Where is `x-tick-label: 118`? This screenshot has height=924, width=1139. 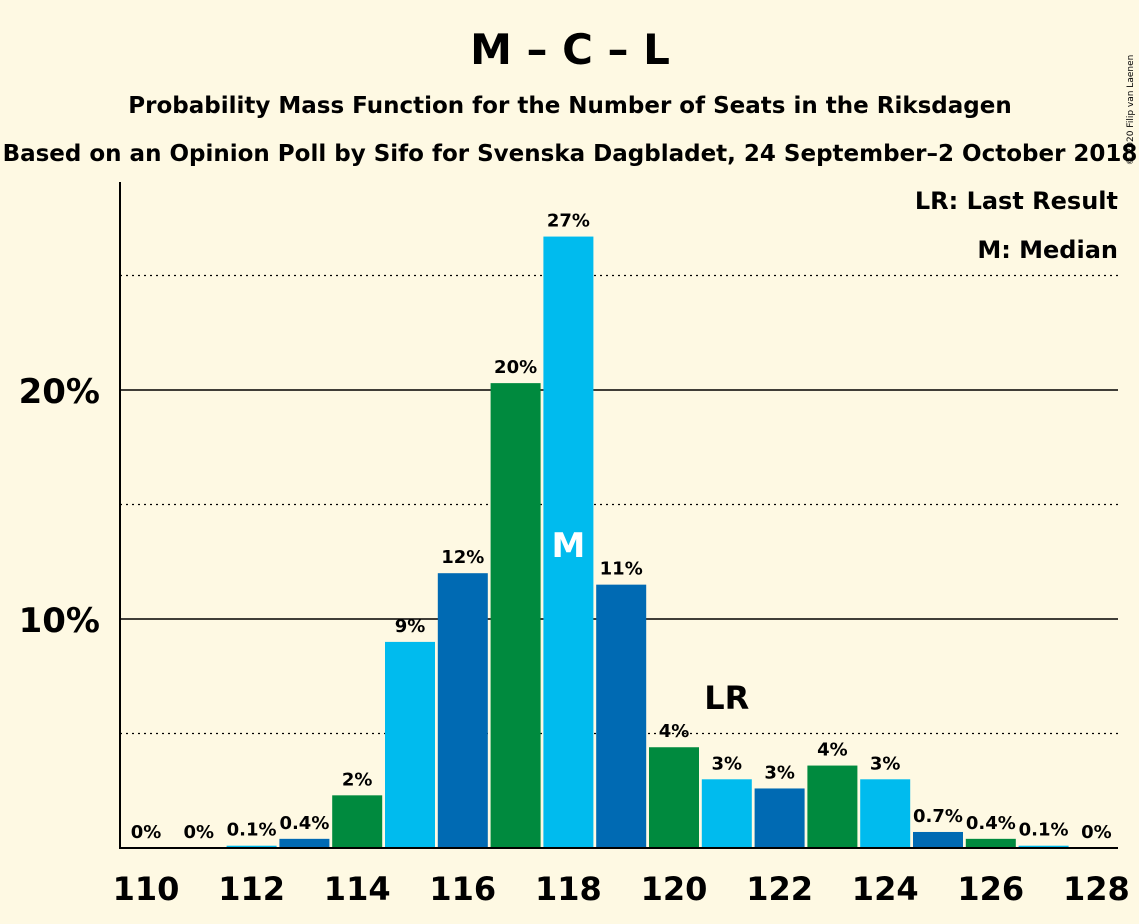 x-tick-label: 118 is located at coordinates (568, 889).